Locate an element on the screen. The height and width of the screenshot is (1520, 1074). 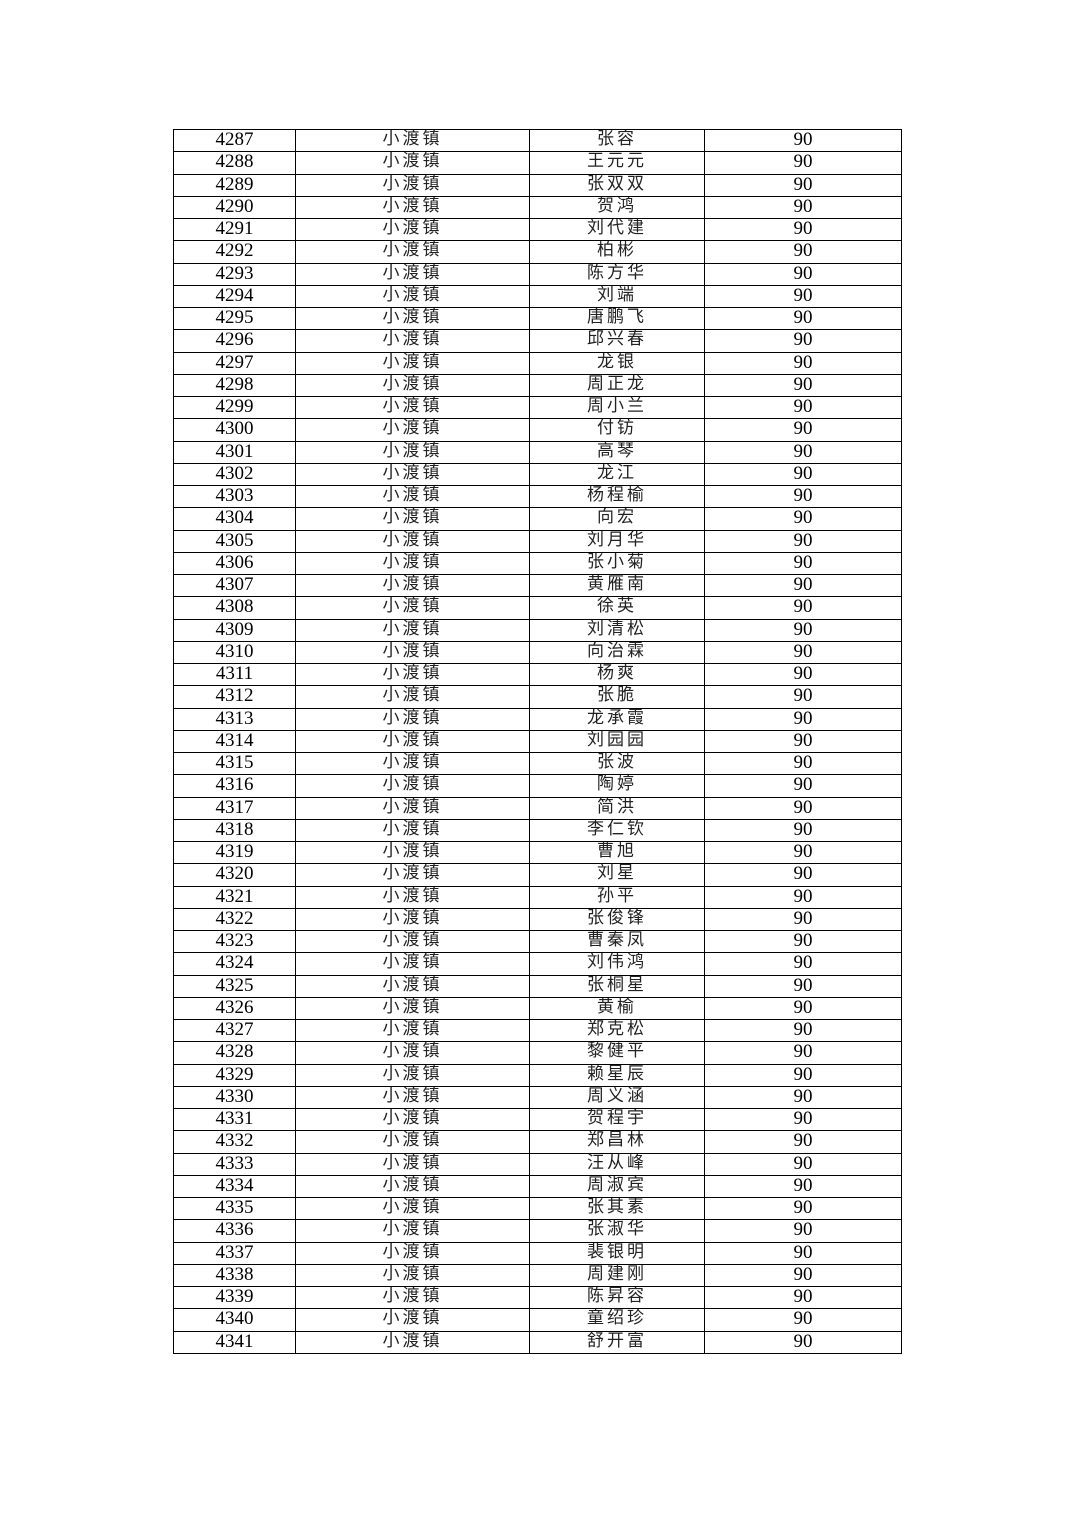
row-number-cell: 4336 is located at coordinates (234, 1231).